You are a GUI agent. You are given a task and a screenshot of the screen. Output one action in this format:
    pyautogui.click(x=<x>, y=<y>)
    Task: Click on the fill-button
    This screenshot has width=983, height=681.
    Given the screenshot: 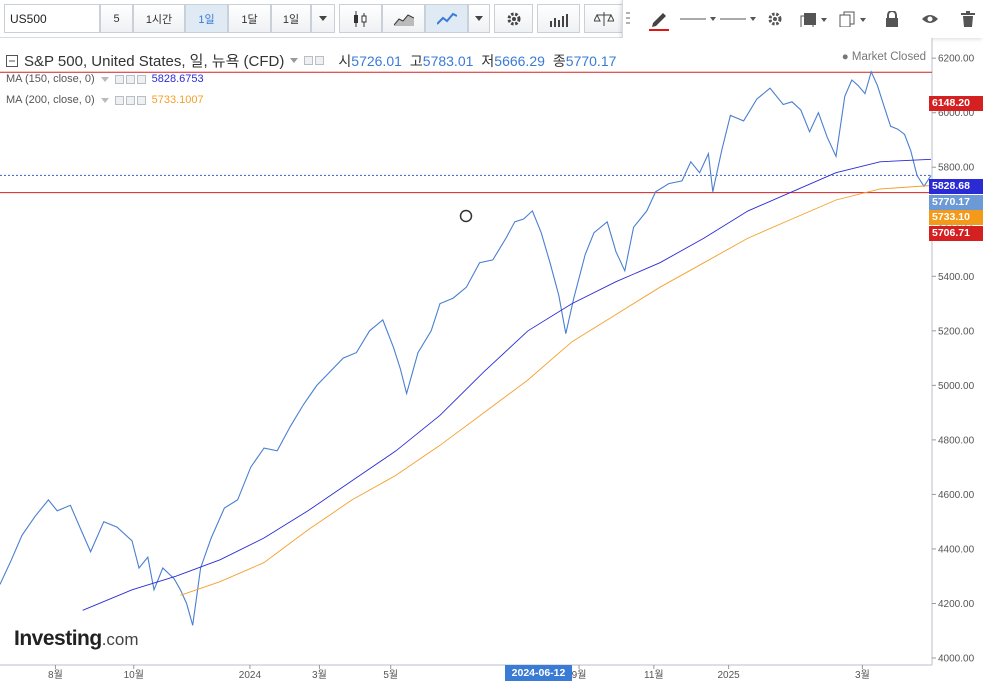 What is the action you would take?
    pyautogui.click(x=814, y=19)
    